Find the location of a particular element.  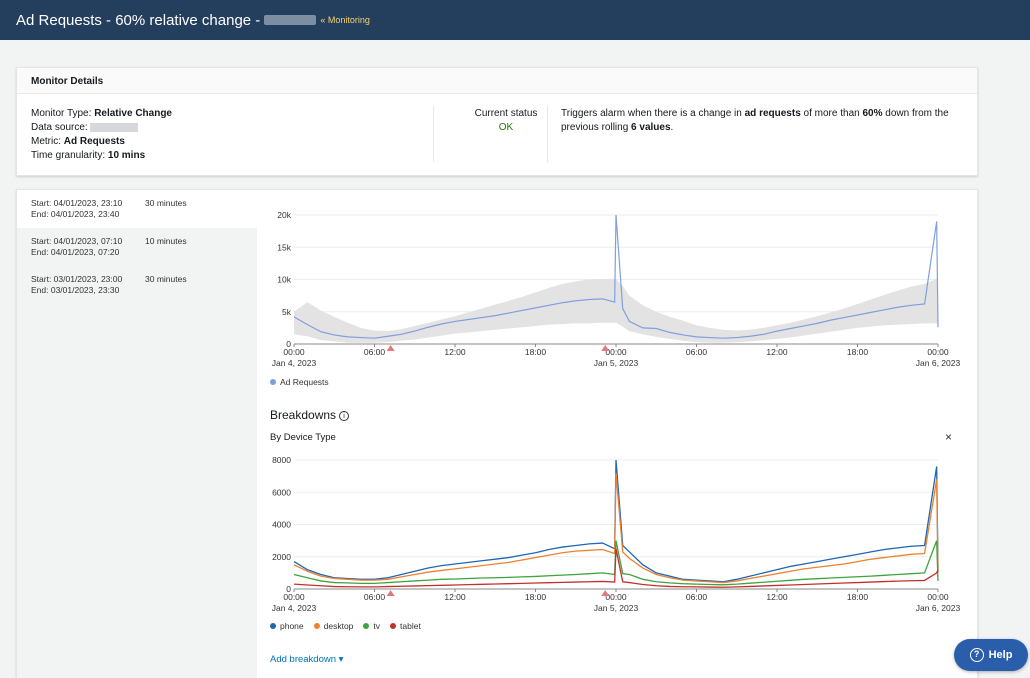

trigger-percent: 60% is located at coordinates (872, 113).